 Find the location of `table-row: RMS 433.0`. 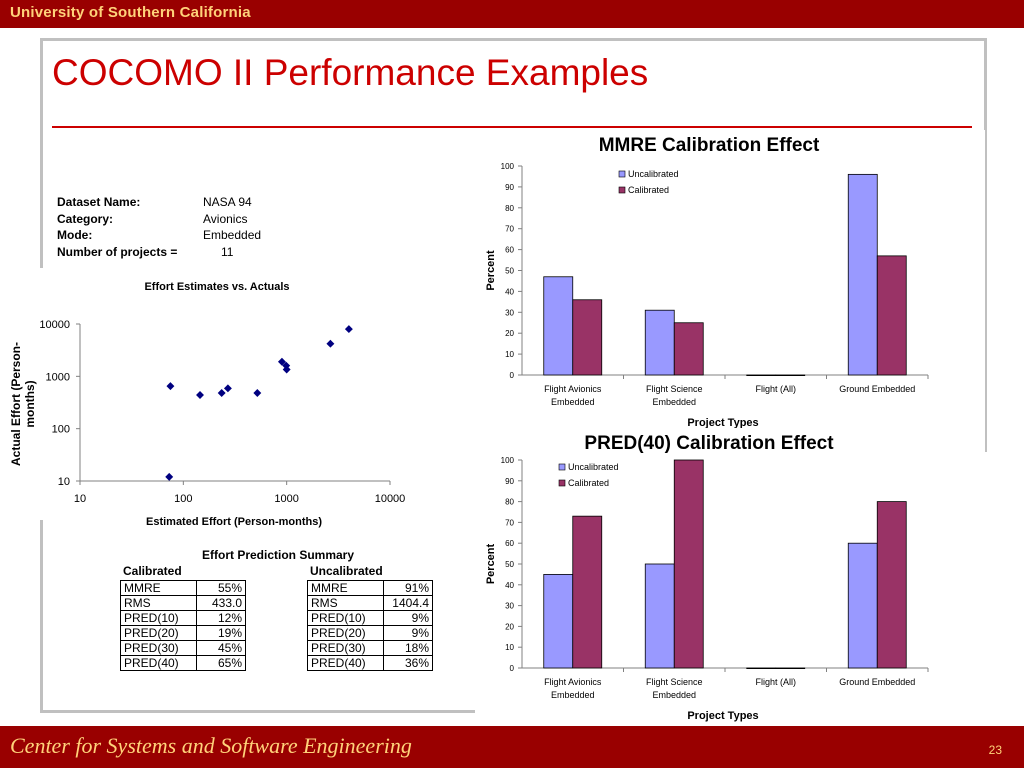

table-row: RMS 433.0 is located at coordinates (183, 603).